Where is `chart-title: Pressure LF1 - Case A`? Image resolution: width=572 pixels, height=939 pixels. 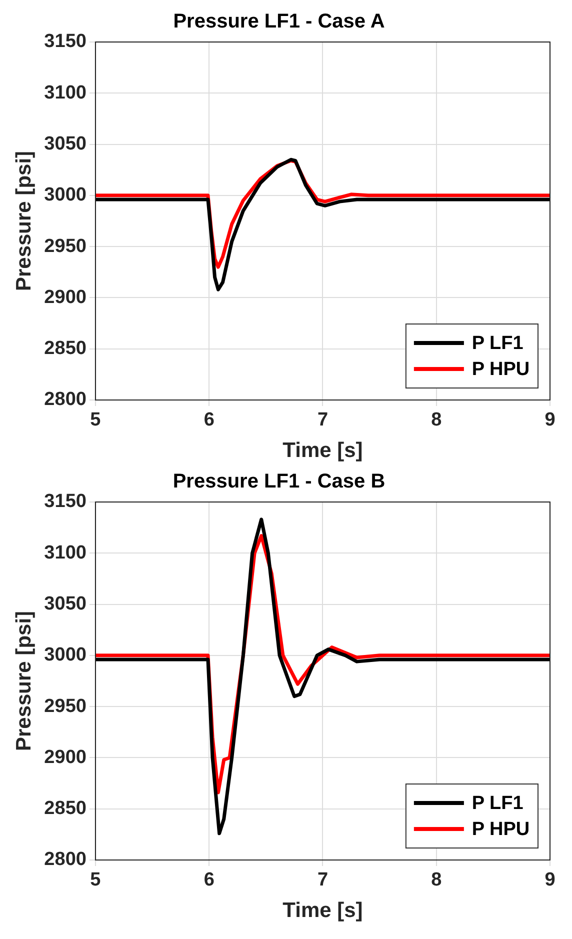 chart-title: Pressure LF1 - Case A is located at coordinates (279, 21).